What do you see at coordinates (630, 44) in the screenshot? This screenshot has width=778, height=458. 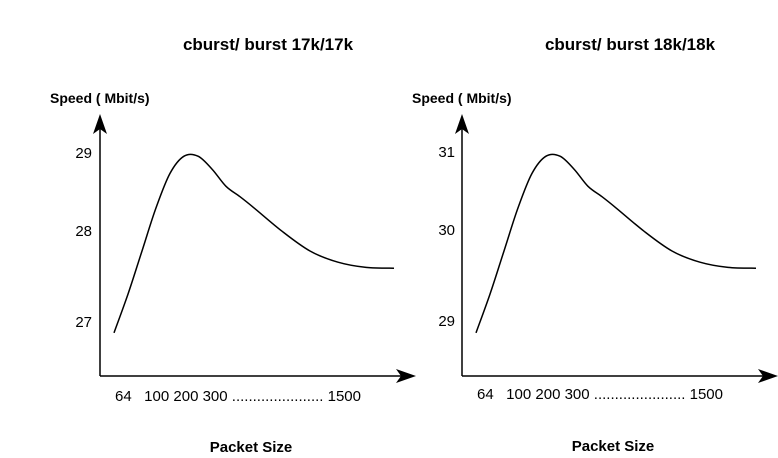 I see `chart-title: cburst/ burst 18k/18k` at bounding box center [630, 44].